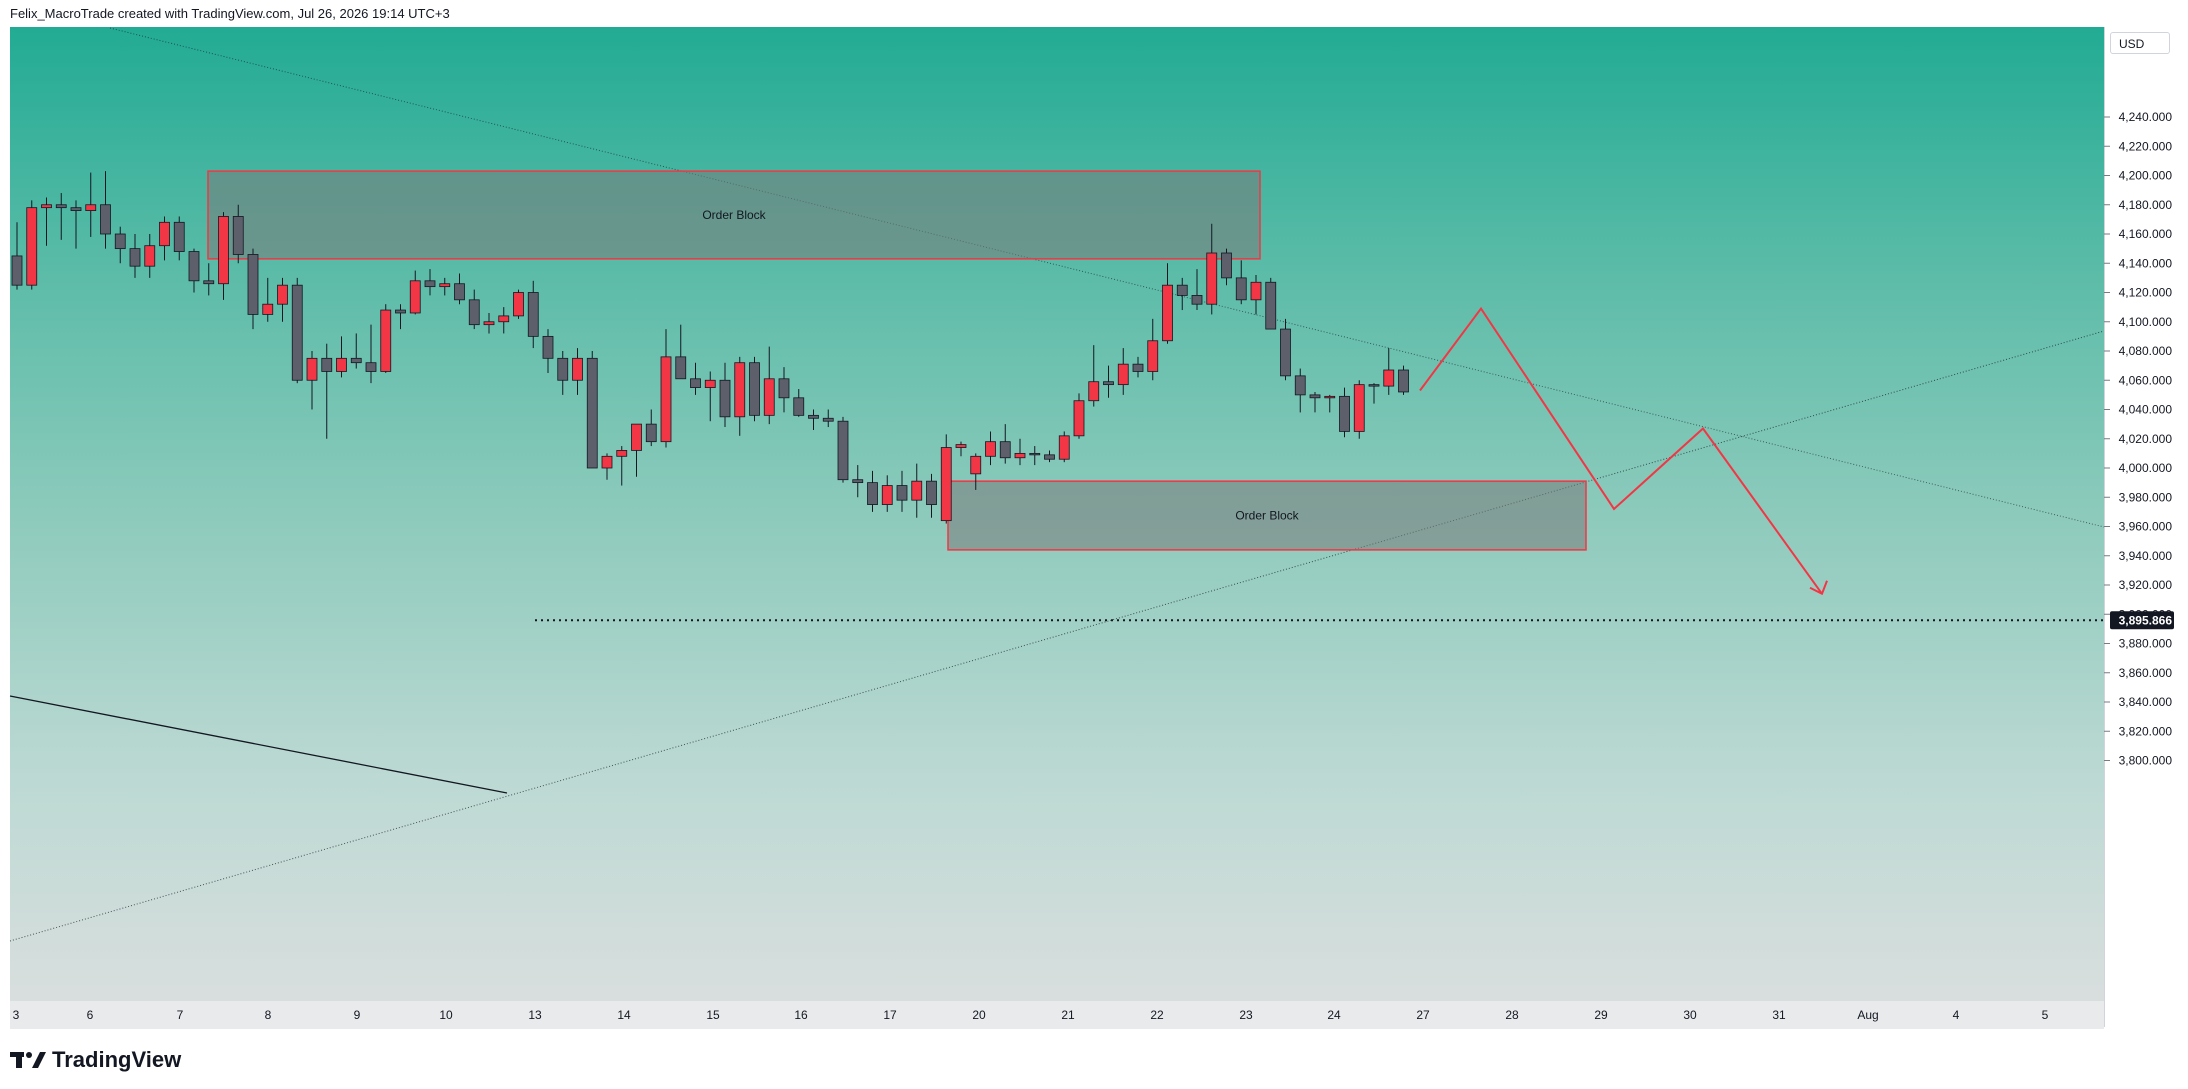 This screenshot has width=2188, height=1089. Describe the element at coordinates (2146, 527) in the screenshot. I see `price-axis` at that location.